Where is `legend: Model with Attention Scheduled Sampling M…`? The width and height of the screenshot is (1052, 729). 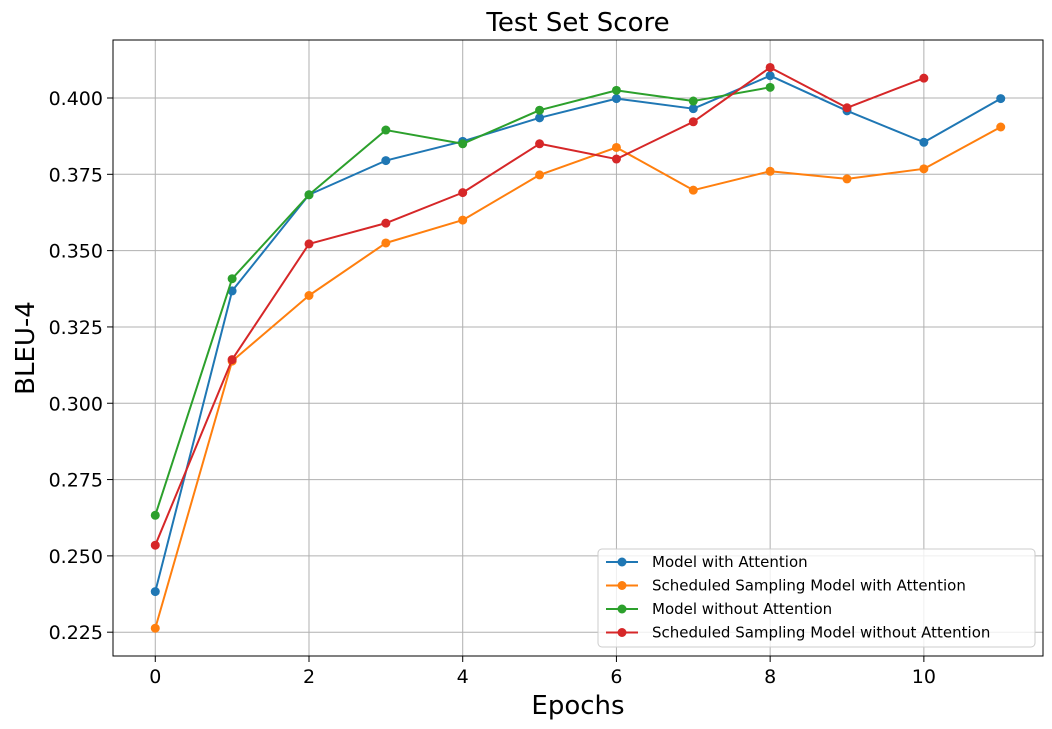 legend: Model with Attention Scheduled Sampling M… is located at coordinates (816, 598).